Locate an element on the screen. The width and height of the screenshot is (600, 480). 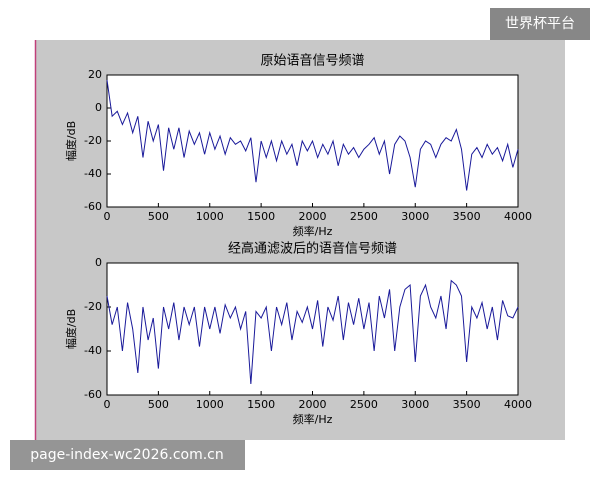
watermark-text: 世界杯平台 is located at coordinates (540, 24).